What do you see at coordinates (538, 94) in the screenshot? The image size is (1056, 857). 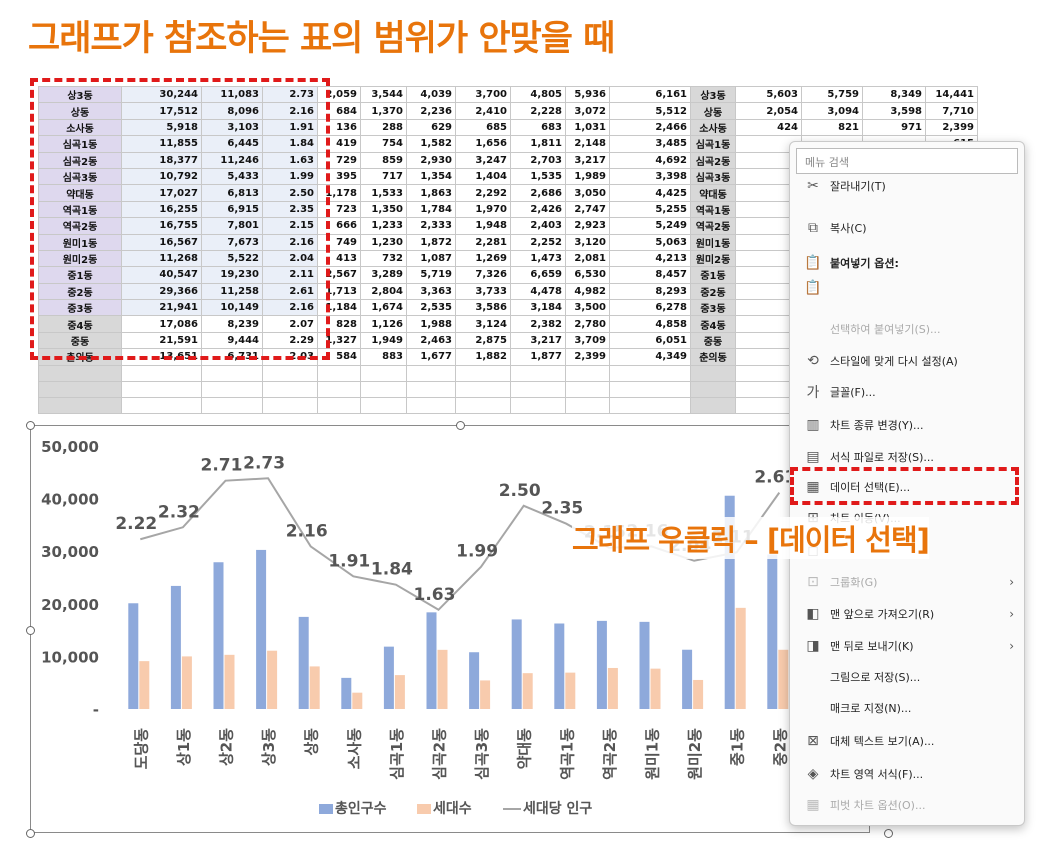 I see `table-cell: 4,805` at bounding box center [538, 94].